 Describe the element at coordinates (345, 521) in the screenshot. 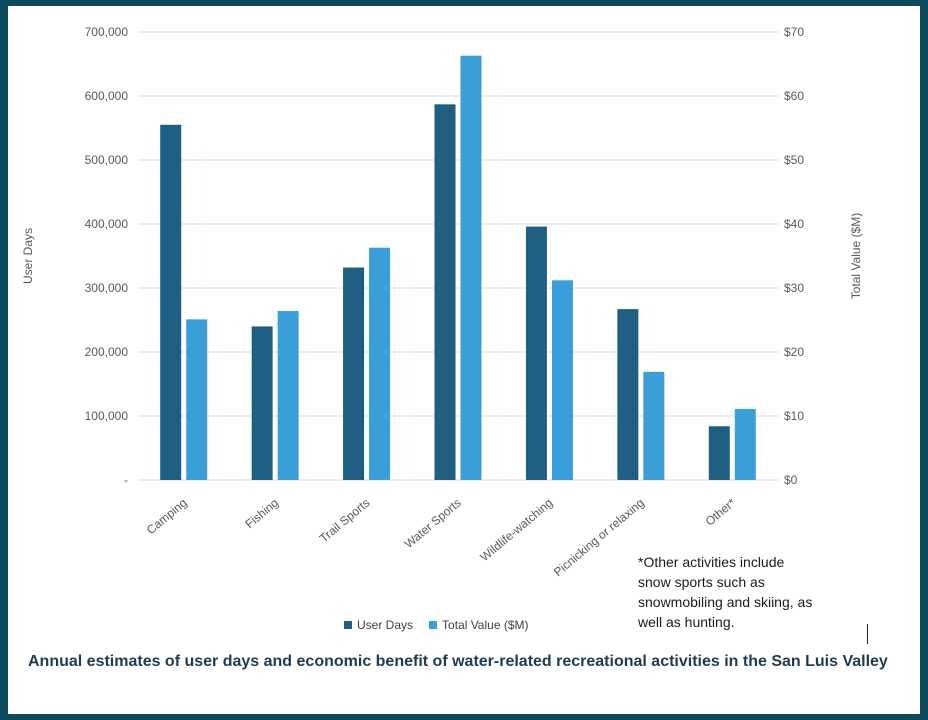

I see `category-label: Trail Sports` at that location.